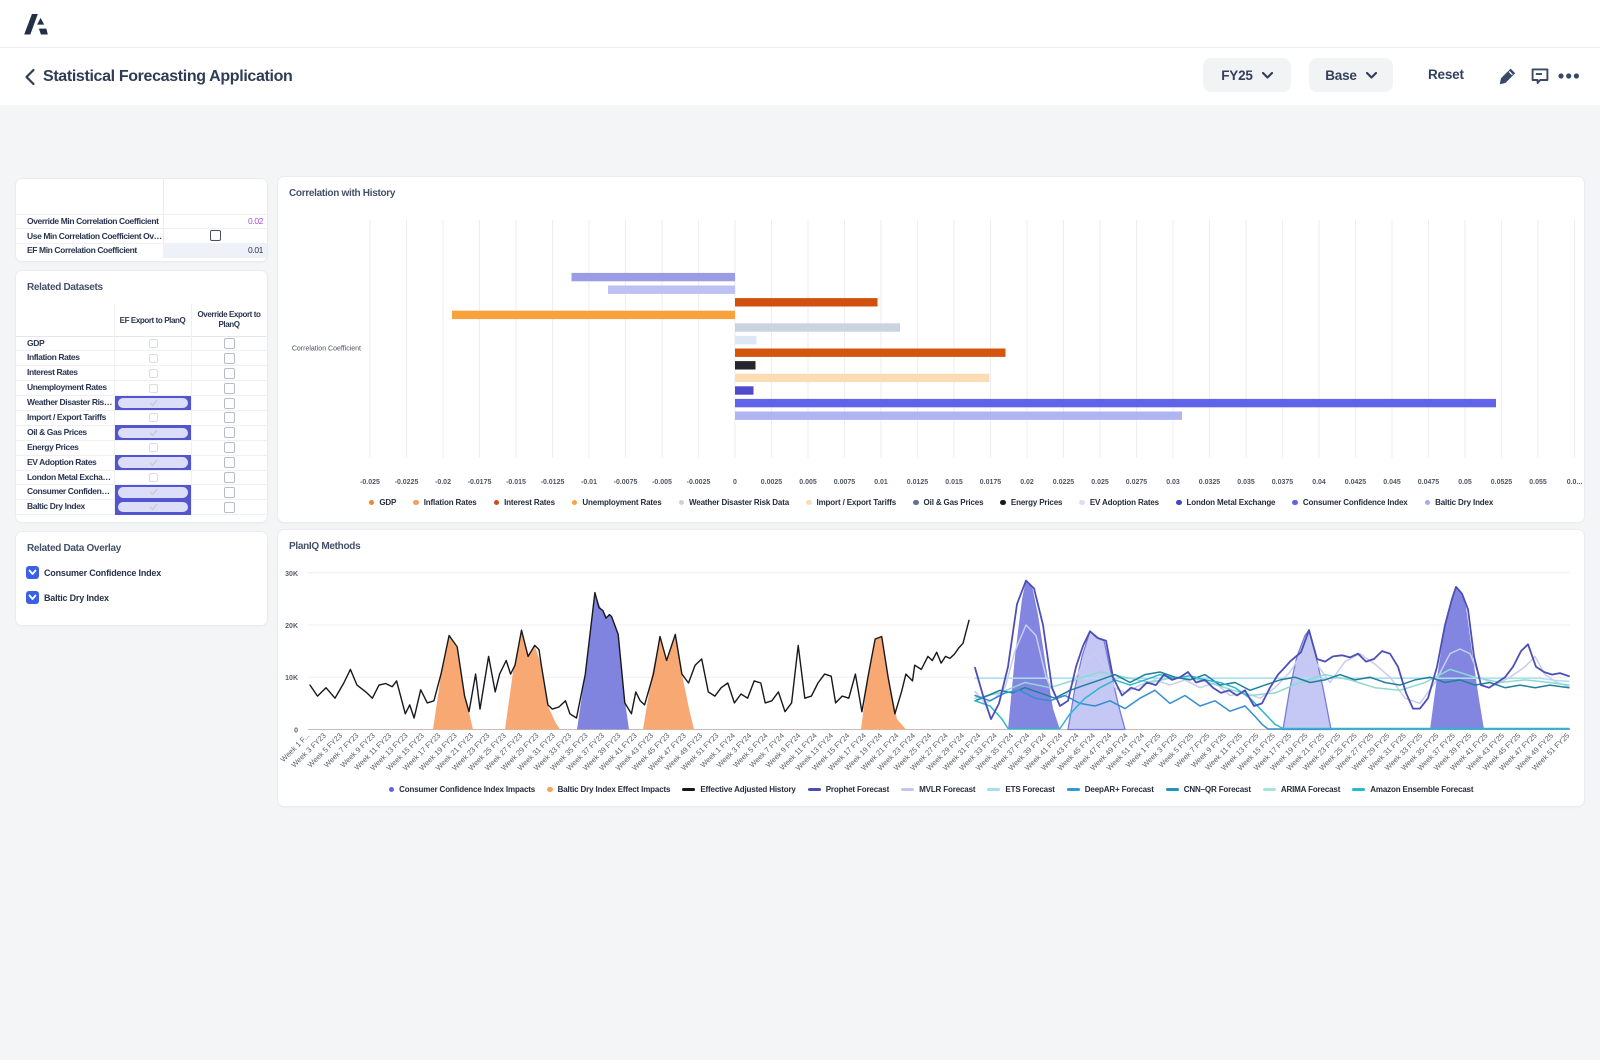 Image resolution: width=1600 pixels, height=1060 pixels. What do you see at coordinates (954, 482) in the screenshot?
I see `svg-text: 0.015` at bounding box center [954, 482].